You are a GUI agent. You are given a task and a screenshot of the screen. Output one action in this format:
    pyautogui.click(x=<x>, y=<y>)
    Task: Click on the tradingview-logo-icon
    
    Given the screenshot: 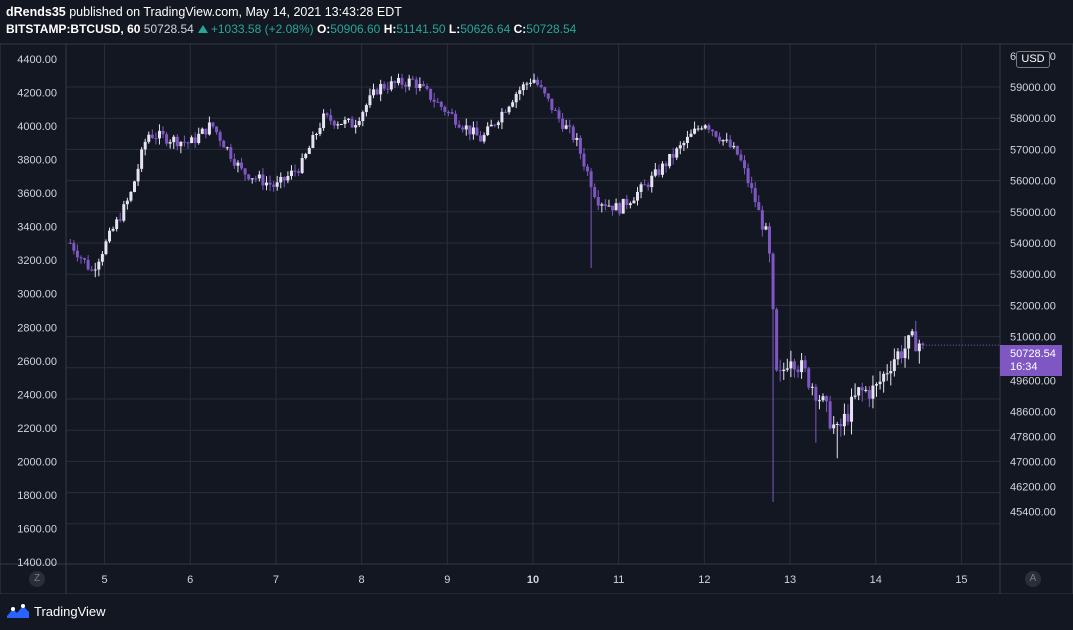 What is the action you would take?
    pyautogui.click(x=18, y=611)
    